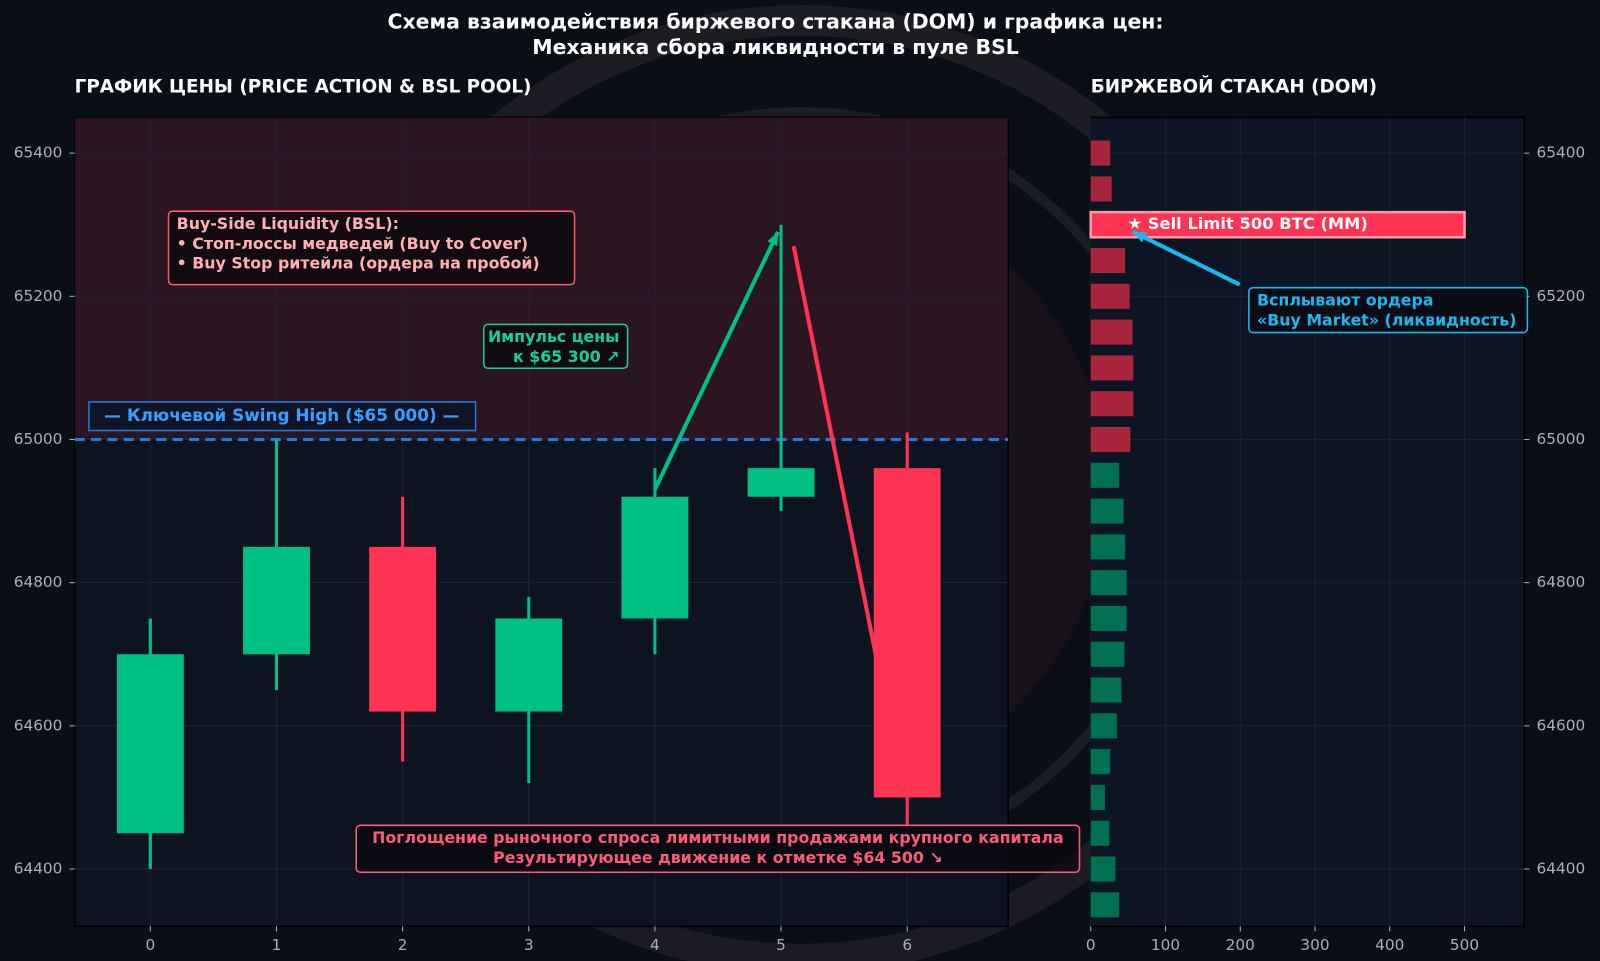 This screenshot has width=1600, height=961. What do you see at coordinates (907, 945) in the screenshot?
I see `x-tick-label: 6` at bounding box center [907, 945].